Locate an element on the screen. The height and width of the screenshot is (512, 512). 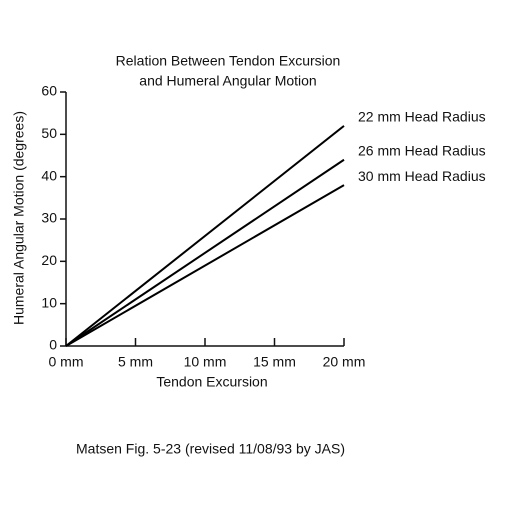
y-tick-label: 0 is located at coordinates (53, 345).